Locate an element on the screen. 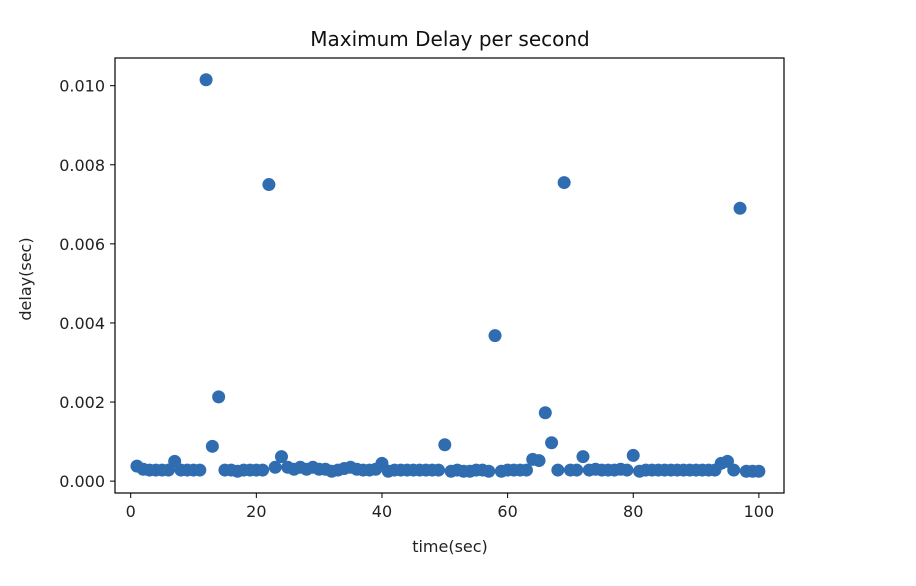 The image size is (916, 586). x-tick-label: 100 is located at coordinates (759, 511).